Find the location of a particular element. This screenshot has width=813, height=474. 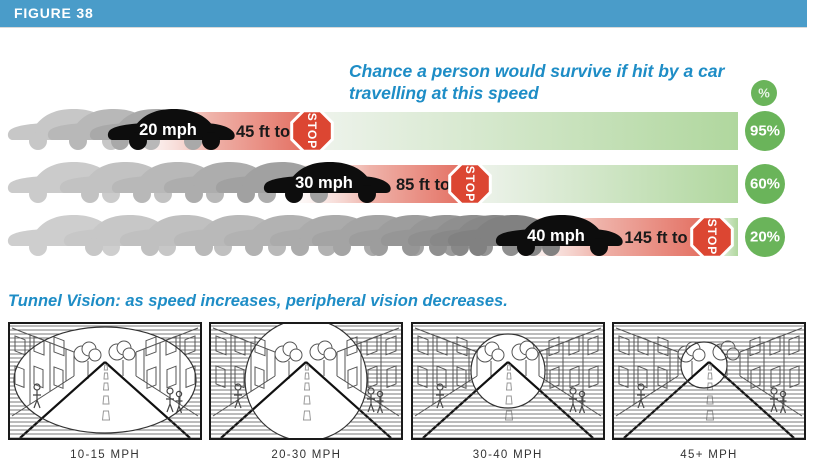

panel-label: 20-30 MPH is located at coordinates (306, 455).